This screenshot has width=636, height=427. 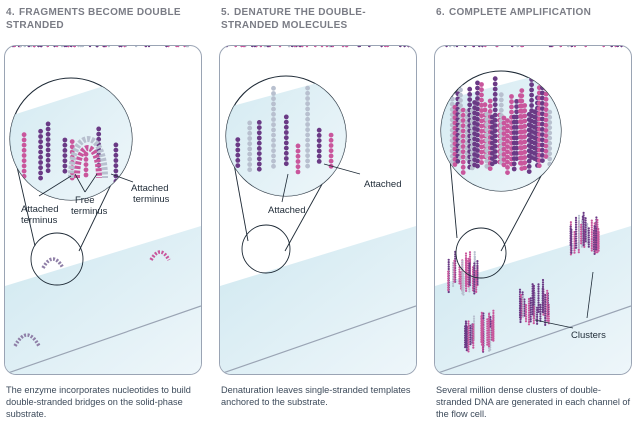 What do you see at coordinates (92, 298) in the screenshot?
I see `bridge-molecules` at bounding box center [92, 298].